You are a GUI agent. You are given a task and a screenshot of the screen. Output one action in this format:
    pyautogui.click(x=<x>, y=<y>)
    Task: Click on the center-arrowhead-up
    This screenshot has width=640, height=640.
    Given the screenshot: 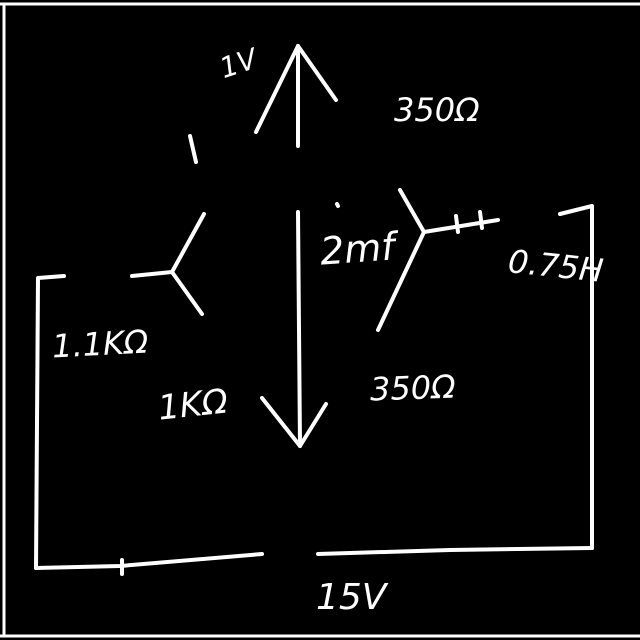 What is the action you would take?
    pyautogui.click(x=296, y=89)
    